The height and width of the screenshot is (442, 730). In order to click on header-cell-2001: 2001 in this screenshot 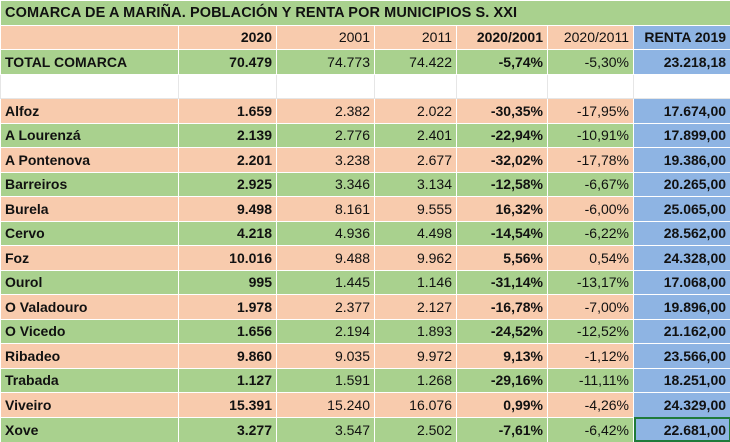, I will do `click(326, 37)`.